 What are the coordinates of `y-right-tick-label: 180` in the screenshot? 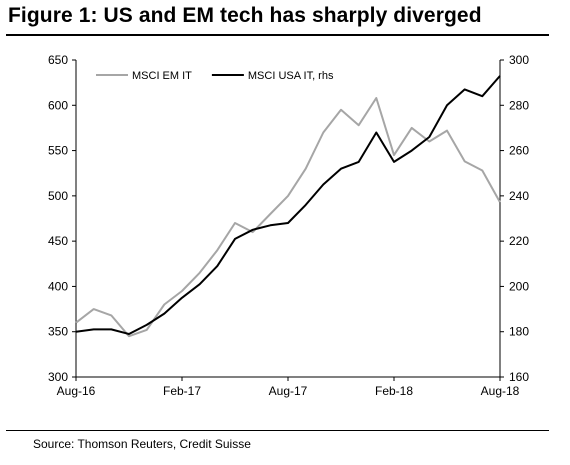 It's located at (519, 332).